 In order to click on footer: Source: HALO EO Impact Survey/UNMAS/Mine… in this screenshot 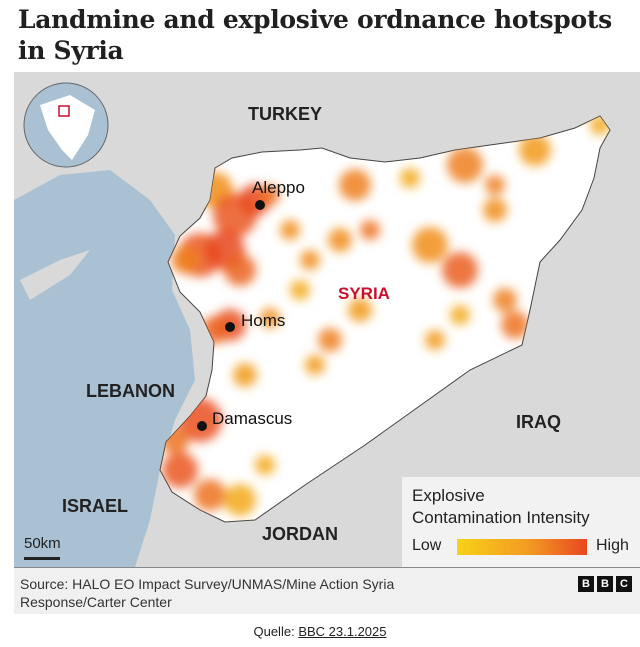, I will do `click(327, 590)`.